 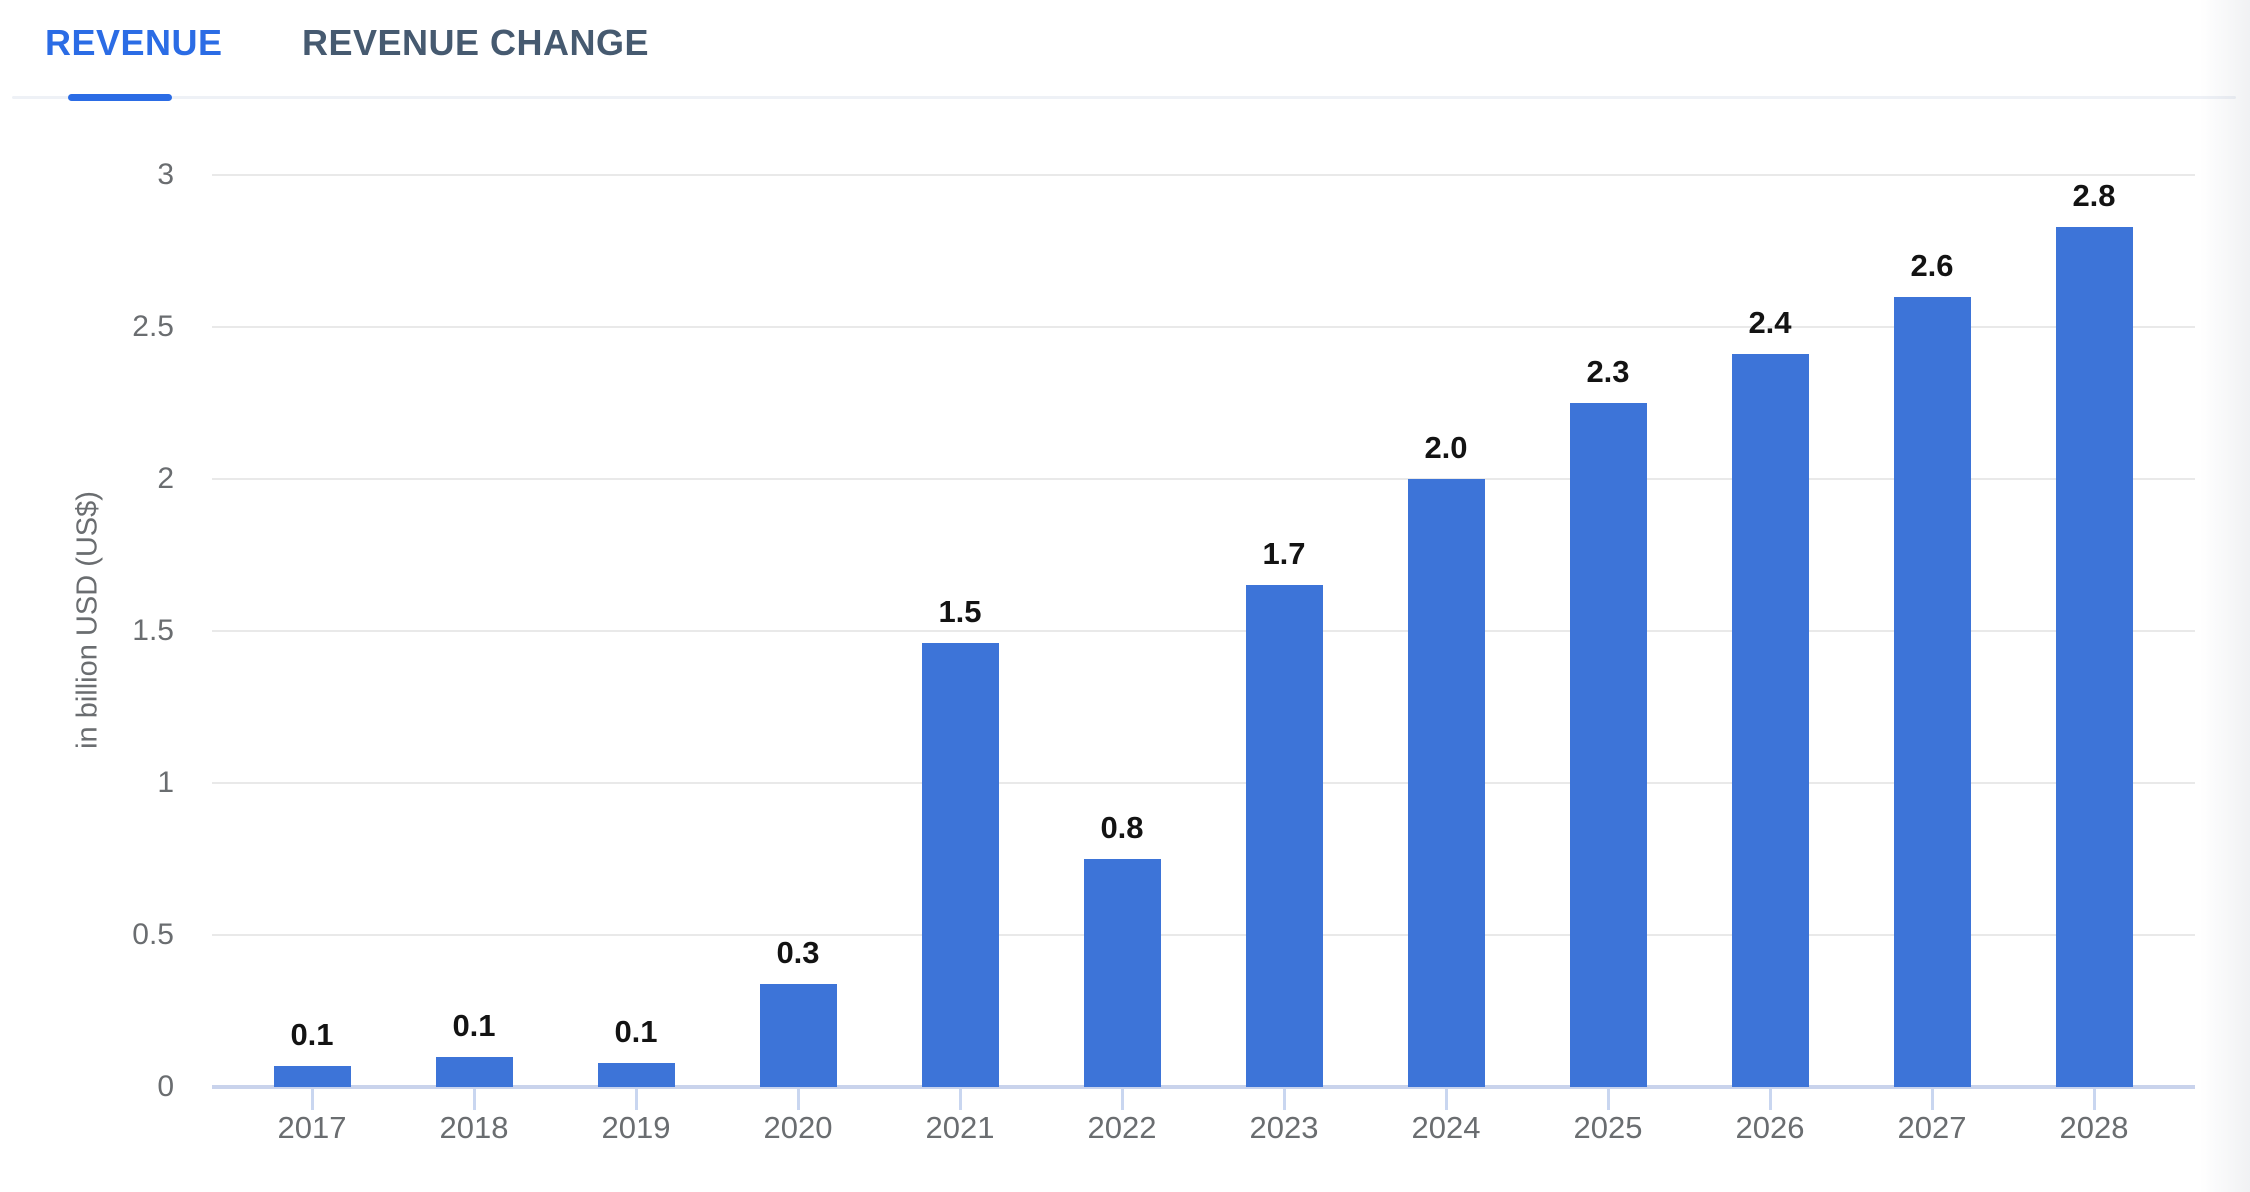 I want to click on bar-value-label: 0.8, so click(x=1122, y=827).